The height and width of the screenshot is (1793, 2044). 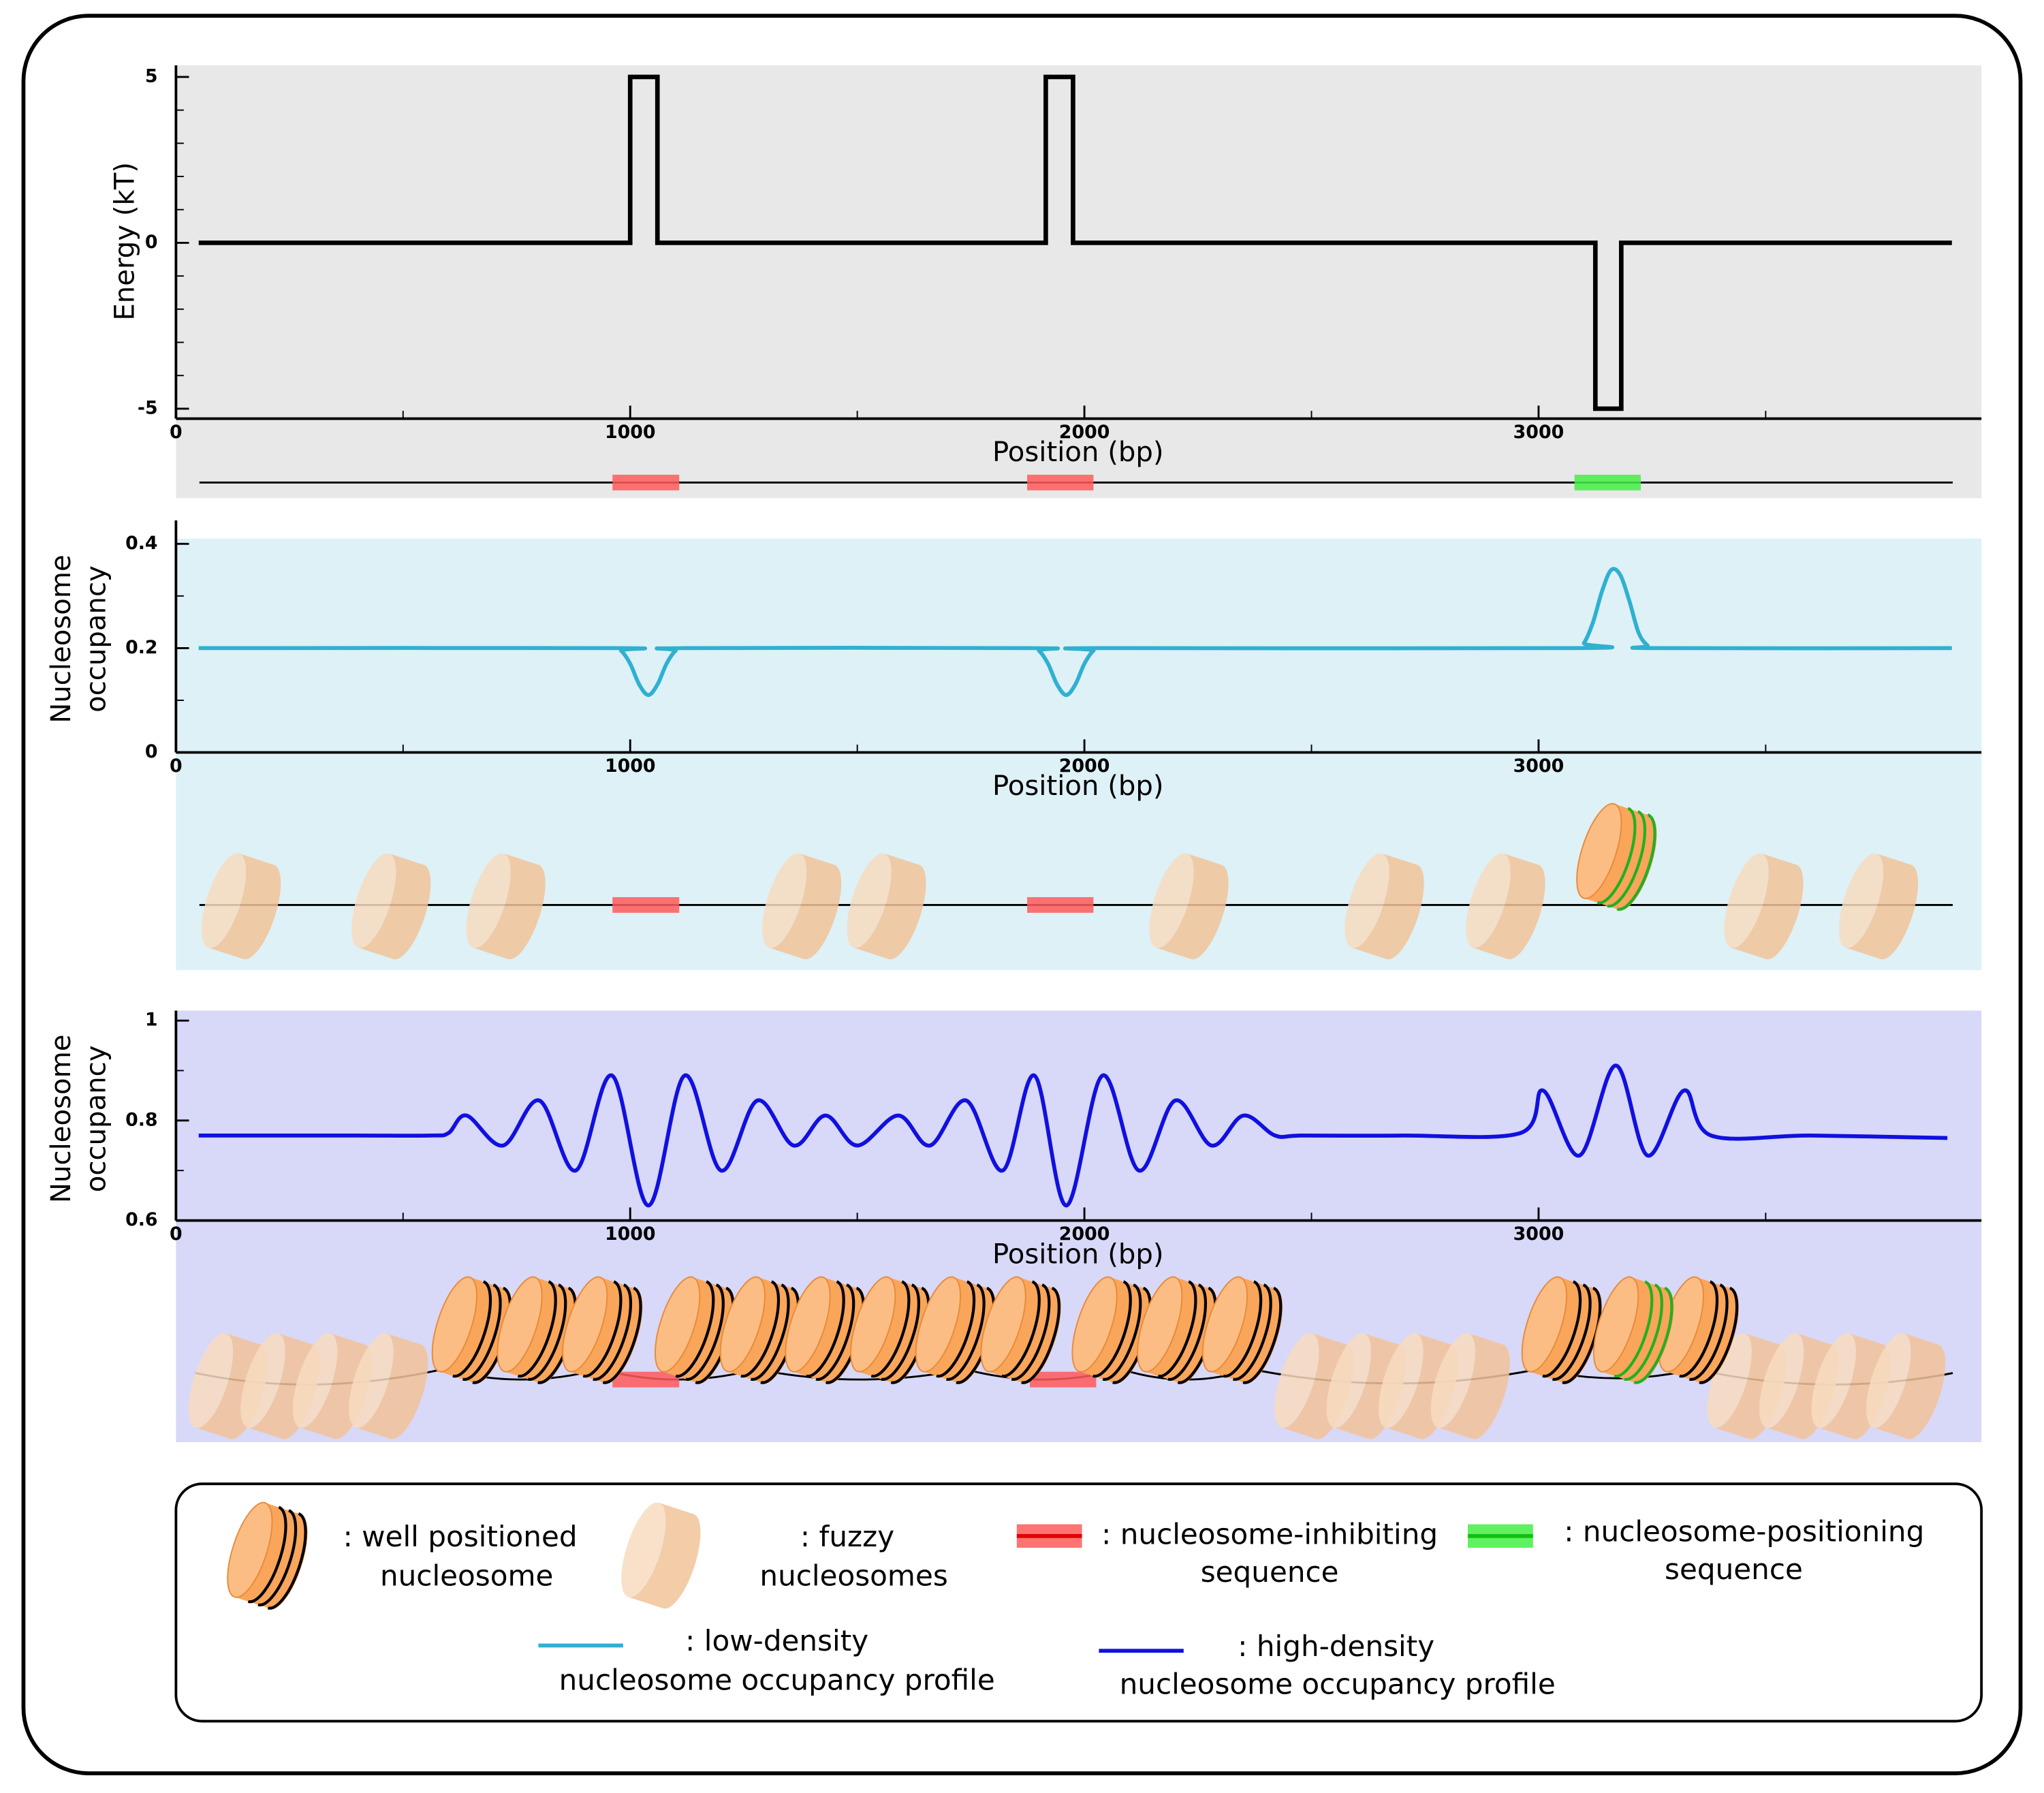 What do you see at coordinates (630, 1234) in the screenshot?
I see `x-tick-label: 1000` at bounding box center [630, 1234].